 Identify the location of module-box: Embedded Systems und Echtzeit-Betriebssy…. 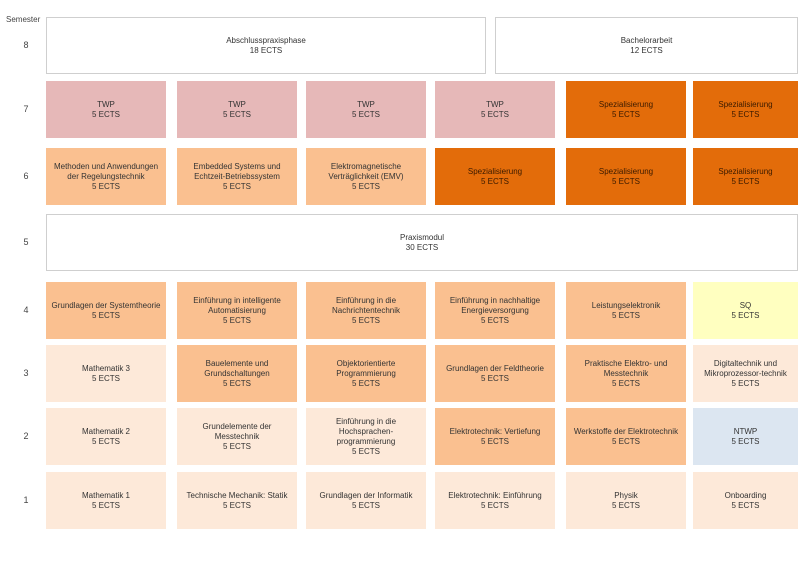
(237, 176).